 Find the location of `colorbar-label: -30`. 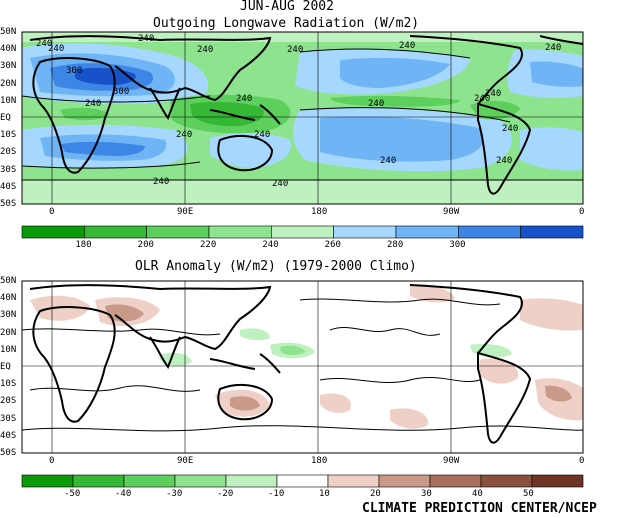

colorbar-label: -30 is located at coordinates (174, 494).